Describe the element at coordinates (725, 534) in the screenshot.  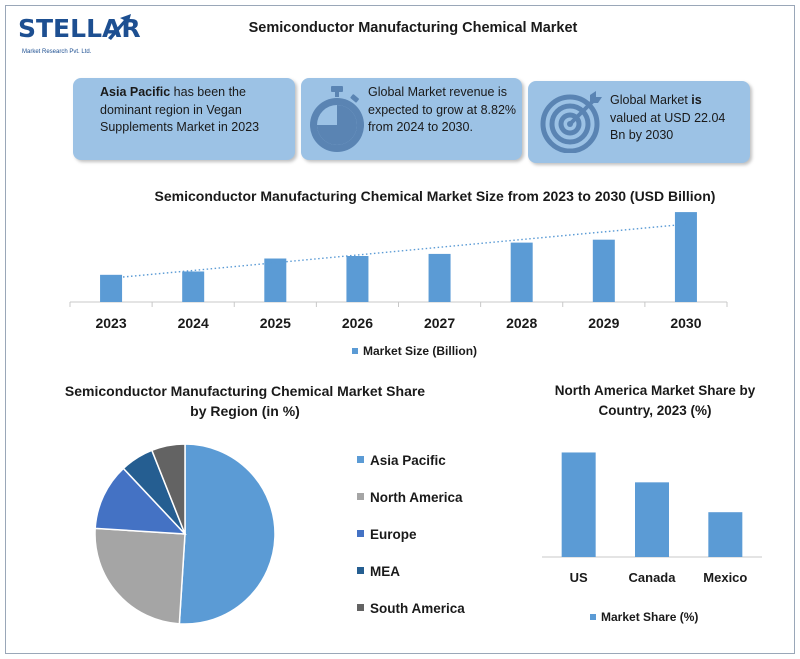
I see `bar-mexico` at that location.